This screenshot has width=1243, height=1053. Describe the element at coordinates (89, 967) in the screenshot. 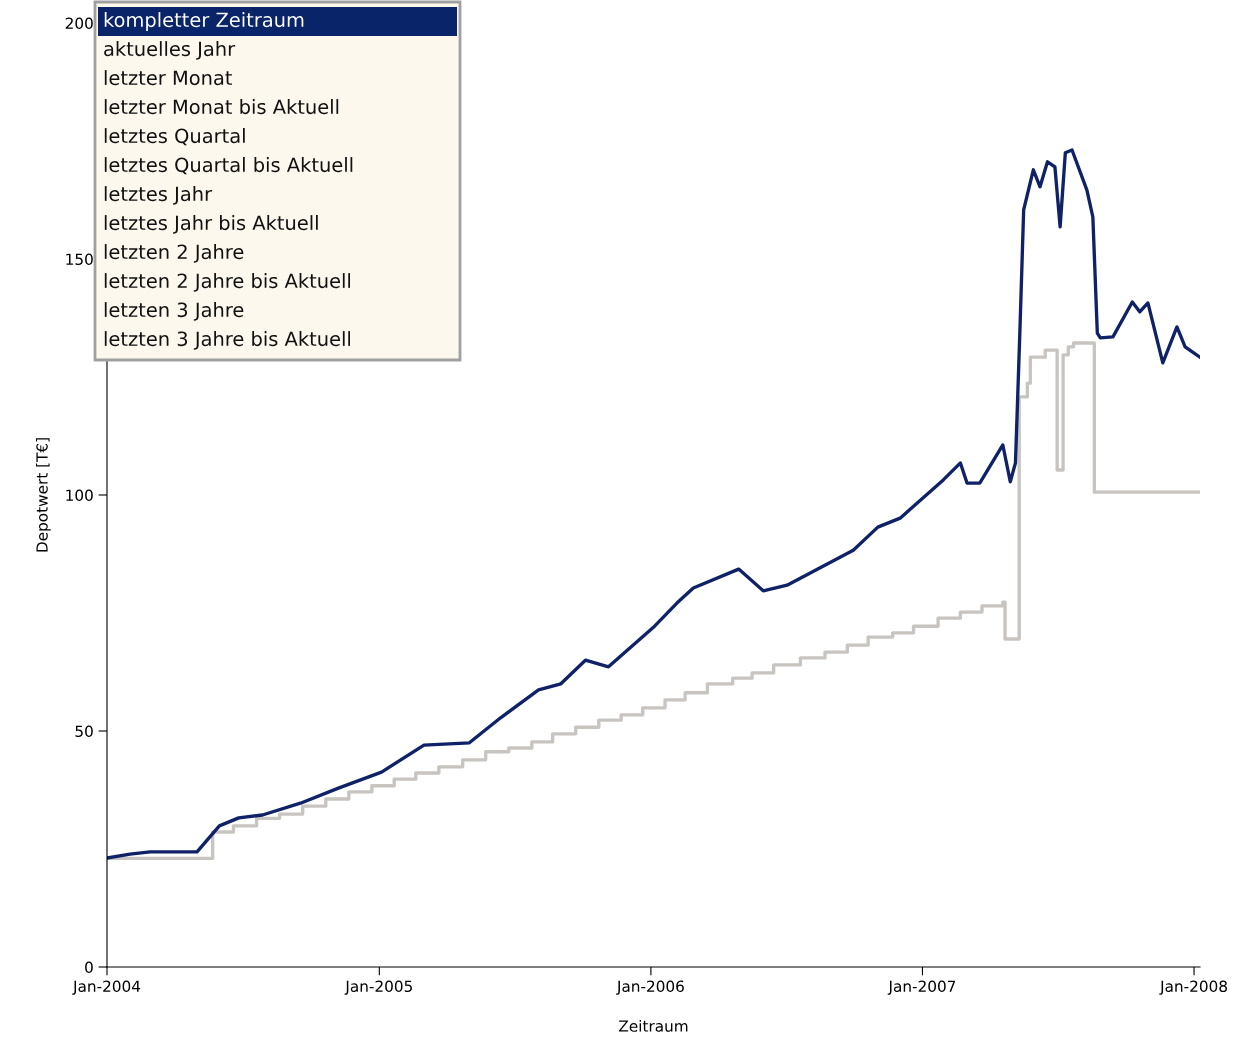

I see `y-tick-label: 0` at that location.